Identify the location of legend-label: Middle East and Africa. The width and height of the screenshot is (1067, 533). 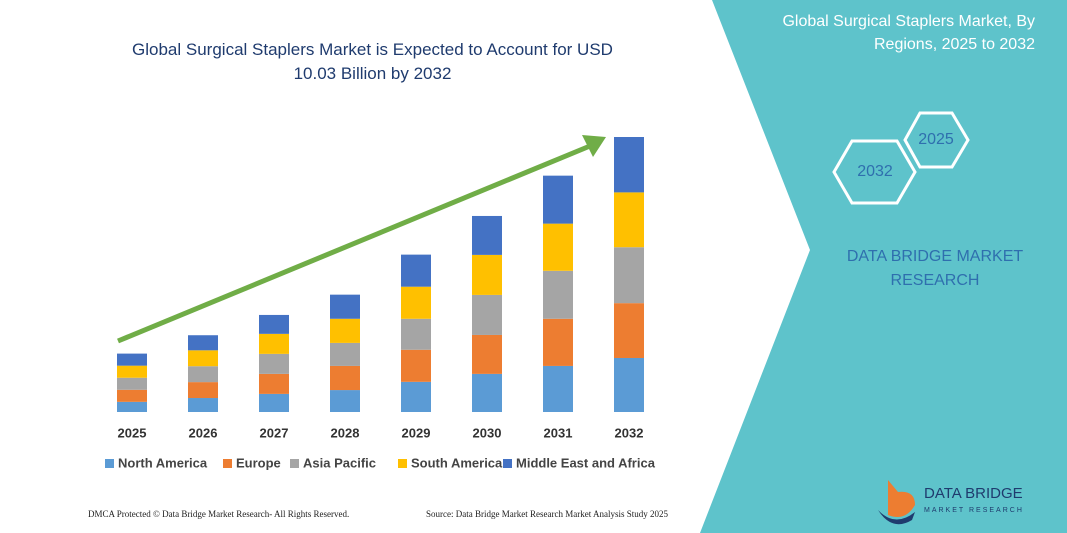
(586, 462).